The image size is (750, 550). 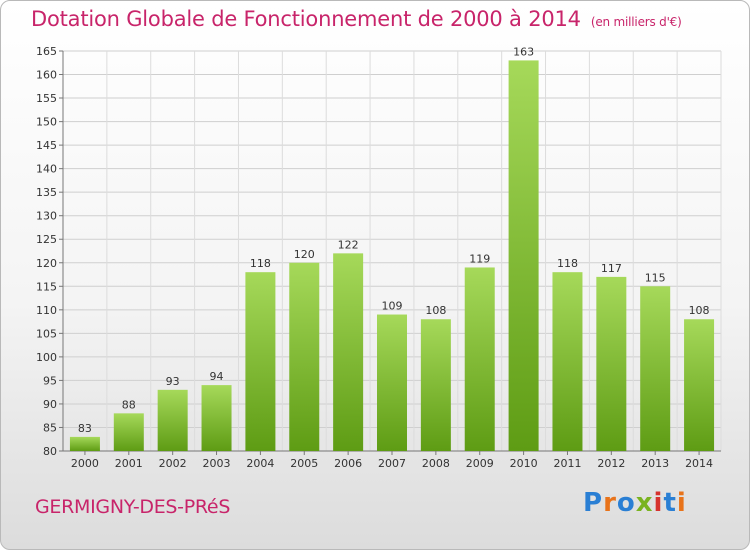 What do you see at coordinates (85, 463) in the screenshot?
I see `x-tick-label-2000: 2000` at bounding box center [85, 463].